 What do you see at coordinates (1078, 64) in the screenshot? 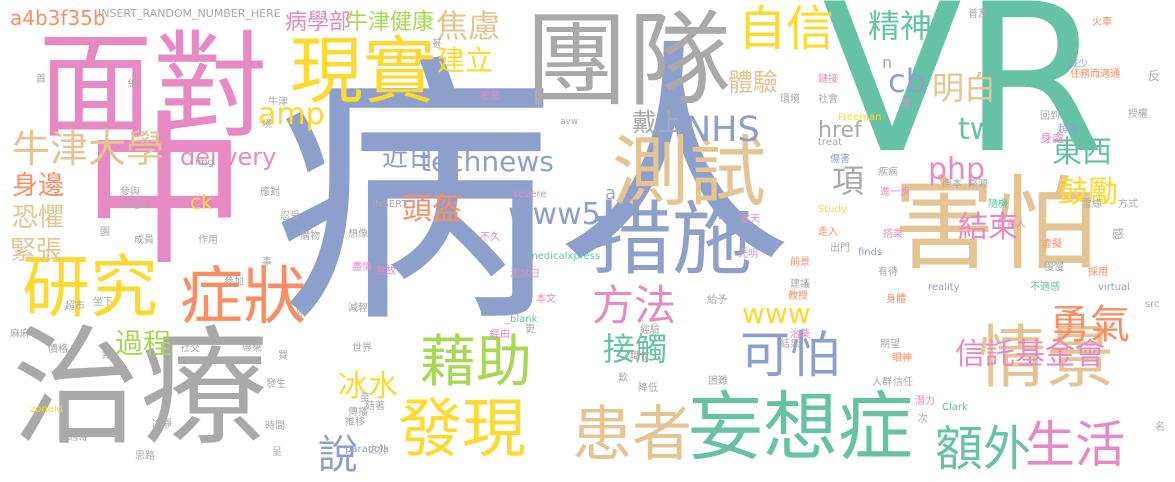
I see `word-jianshao: 減少` at bounding box center [1078, 64].